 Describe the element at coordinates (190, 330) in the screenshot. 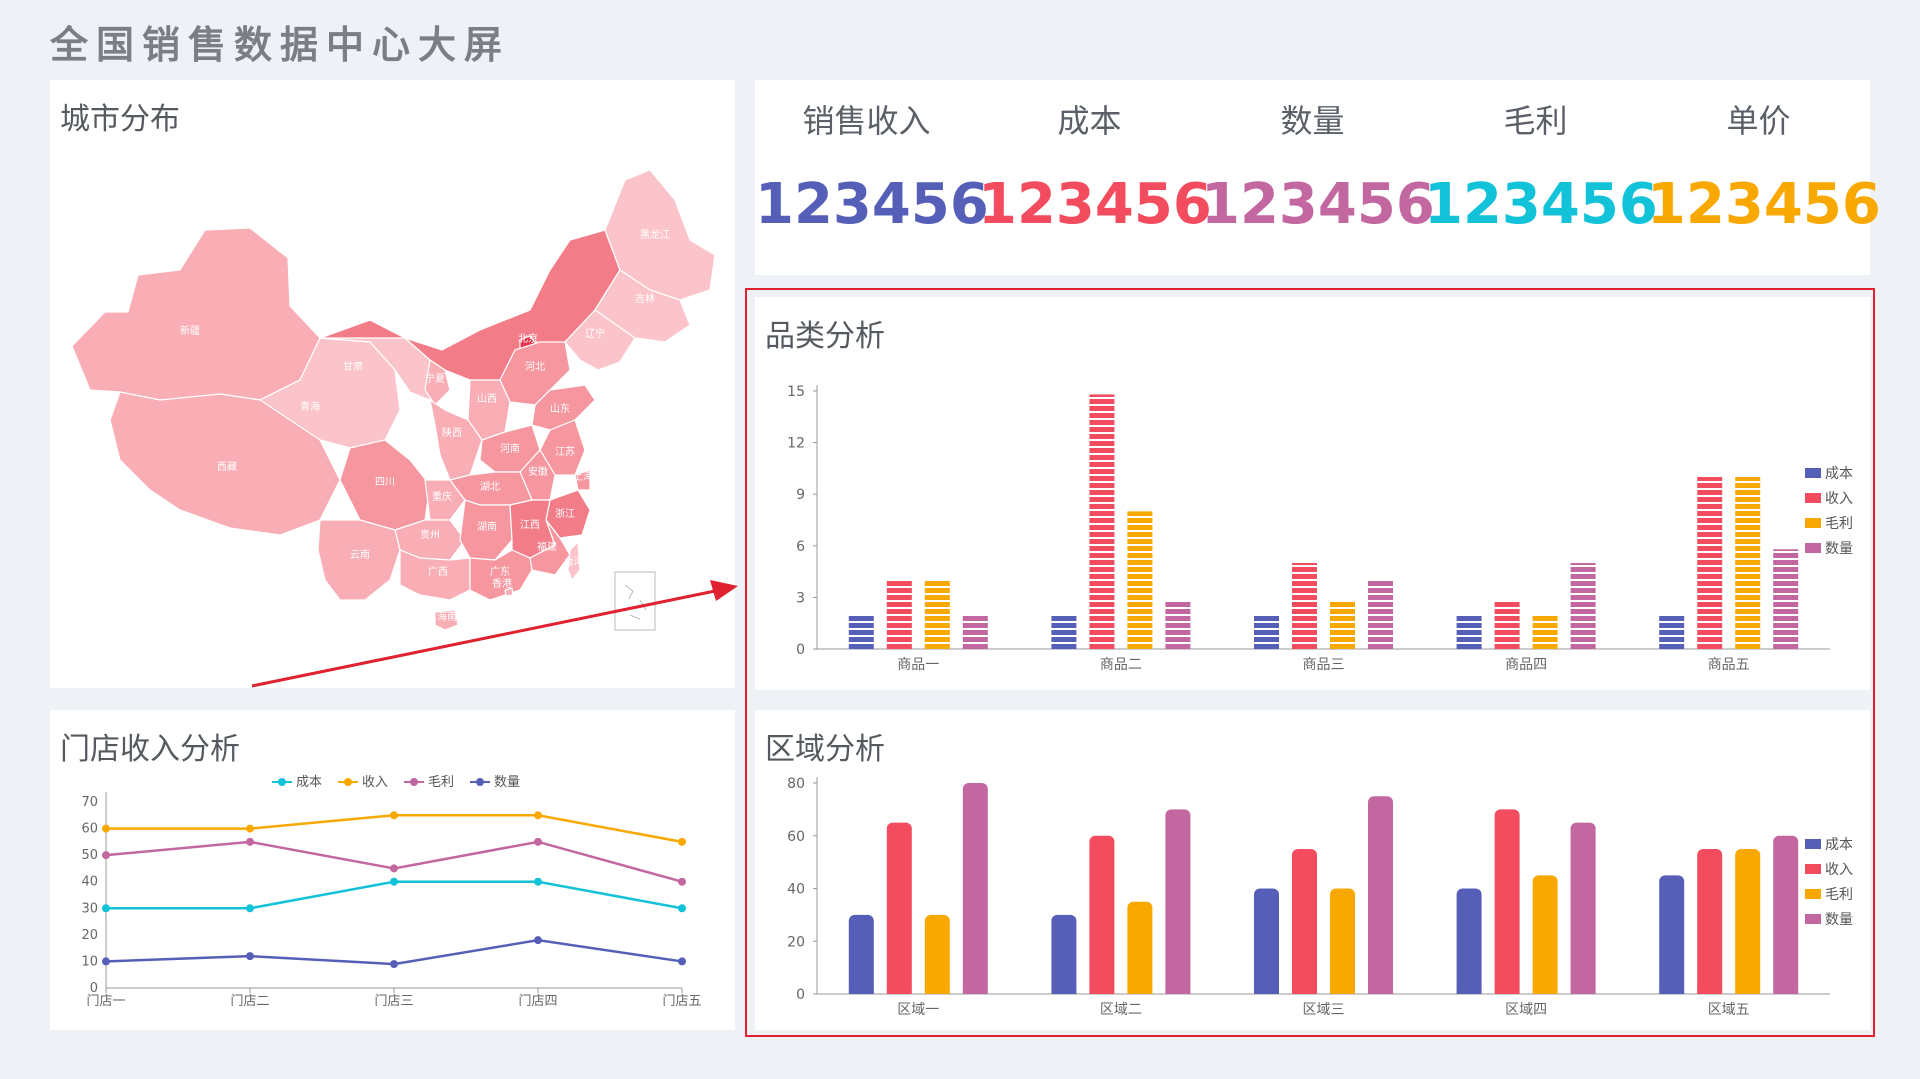

I see `province-label: 新疆` at that location.